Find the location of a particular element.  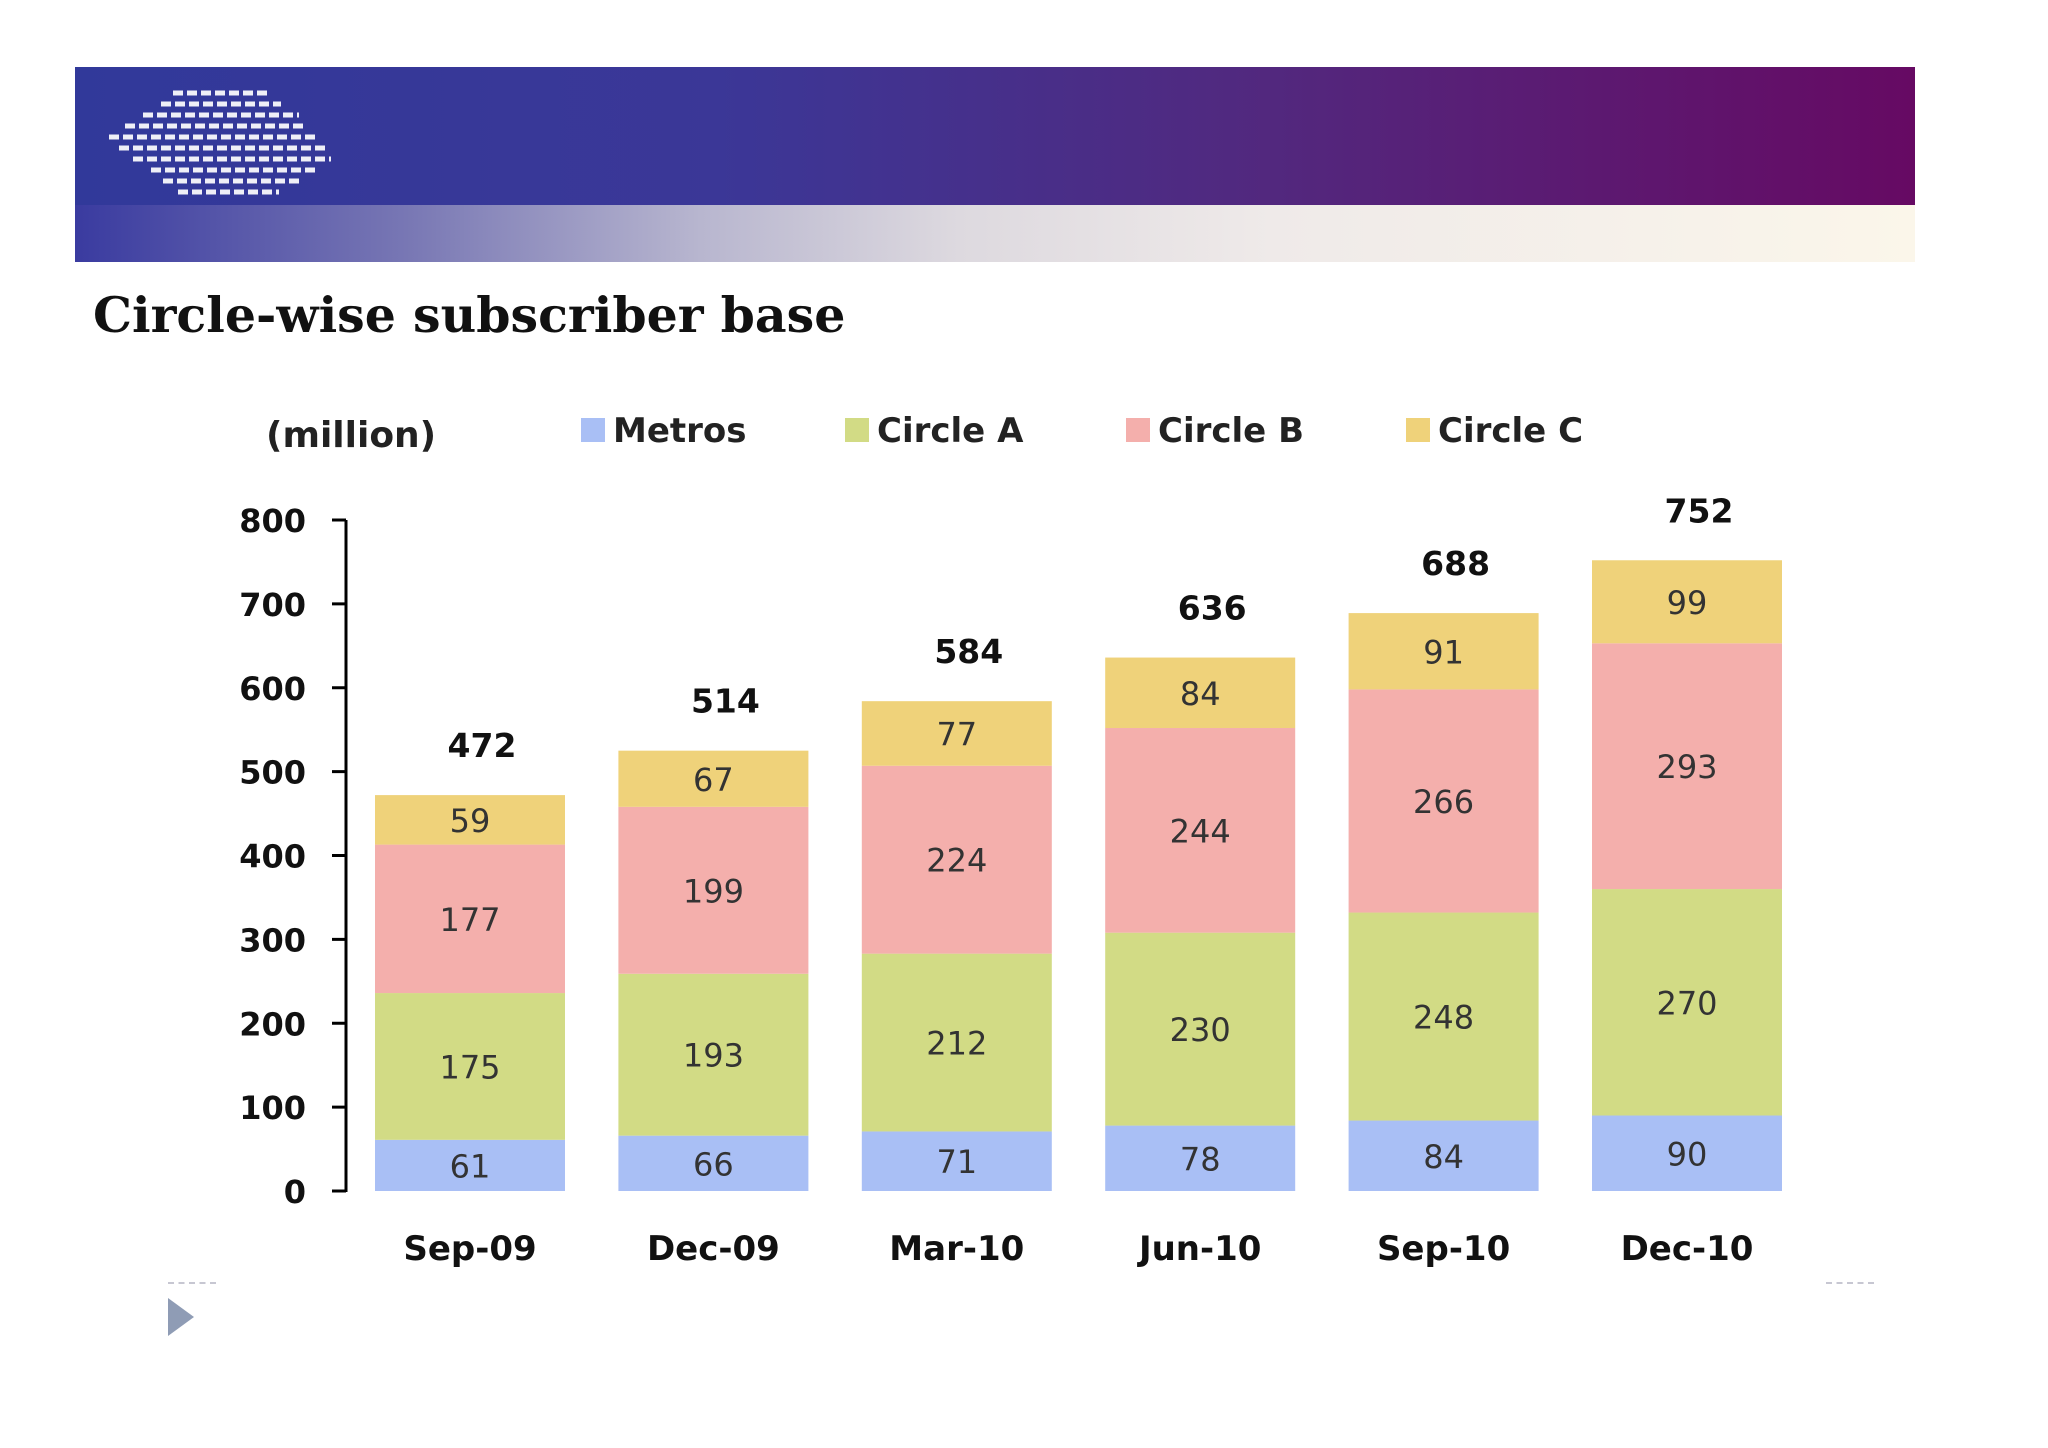

data-label: 77 is located at coordinates (956, 734).